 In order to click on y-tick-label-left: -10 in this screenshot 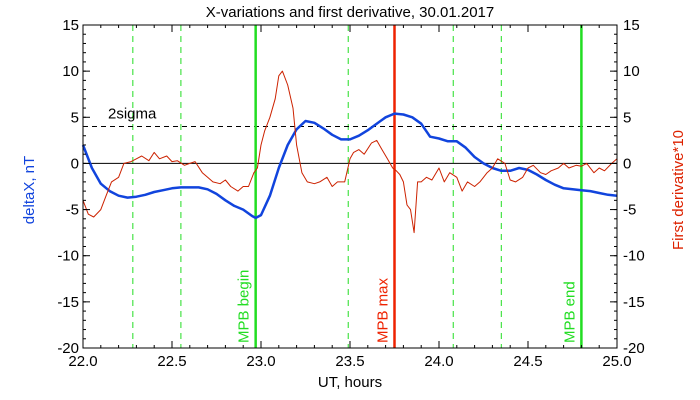, I will do `click(68, 256)`.